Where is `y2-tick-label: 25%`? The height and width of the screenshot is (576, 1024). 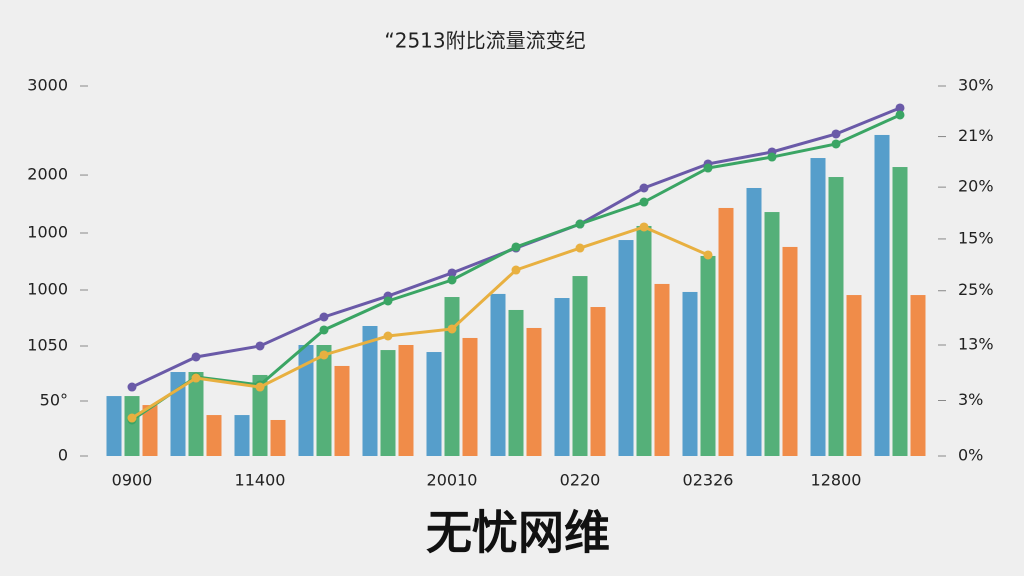
y2-tick-label: 25% is located at coordinates (976, 289).